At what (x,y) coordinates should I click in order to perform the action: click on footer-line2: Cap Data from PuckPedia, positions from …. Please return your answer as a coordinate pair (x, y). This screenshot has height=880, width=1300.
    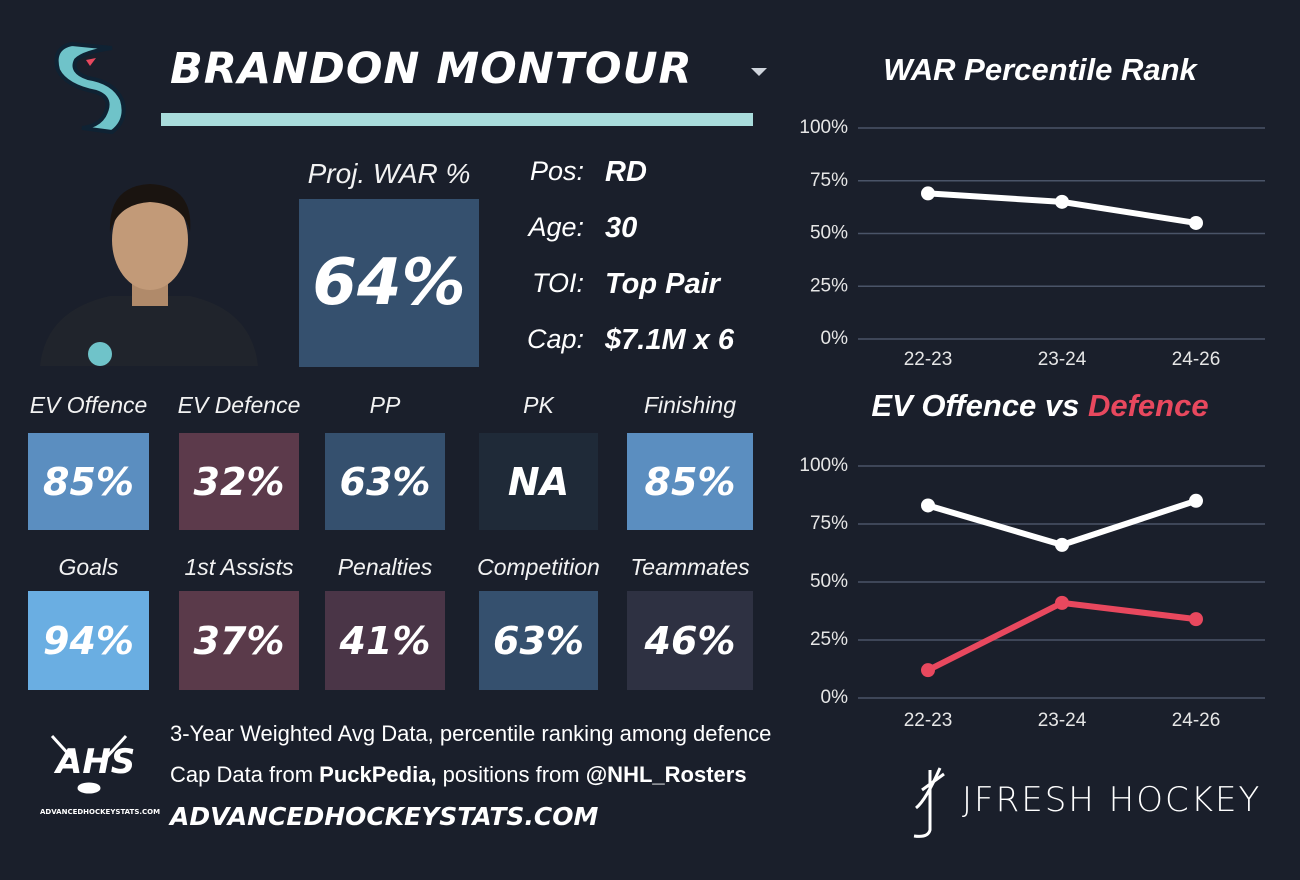
    Looking at the image, I should click on (458, 775).